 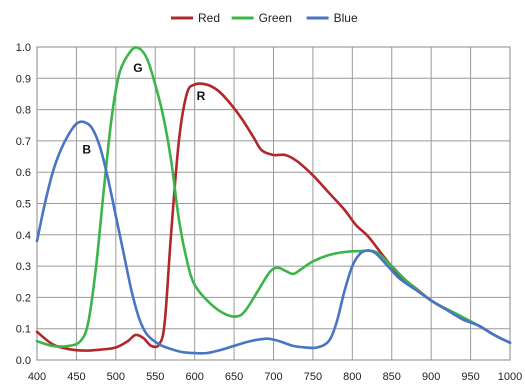 What do you see at coordinates (234, 377) in the screenshot?
I see `x-tick-label: 650` at bounding box center [234, 377].